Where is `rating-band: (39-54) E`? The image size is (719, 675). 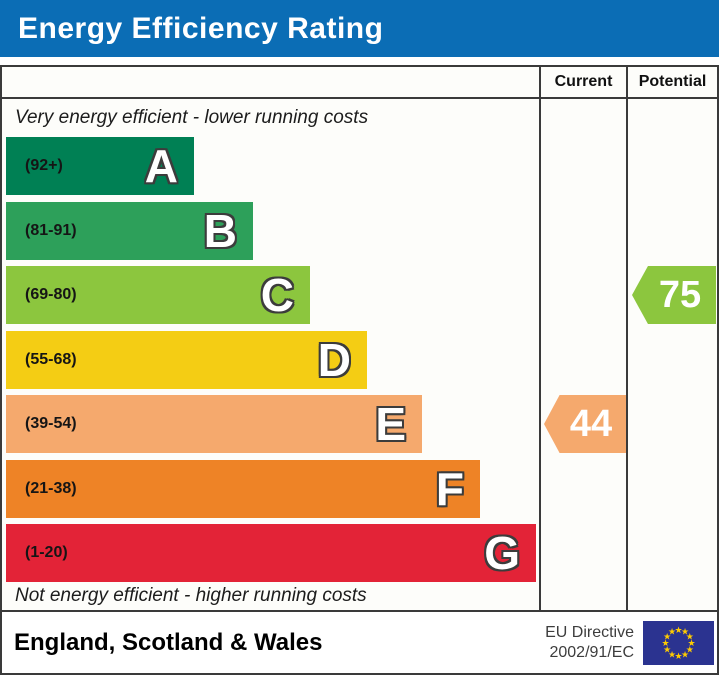
rating-band: (39-54) E is located at coordinates (214, 424).